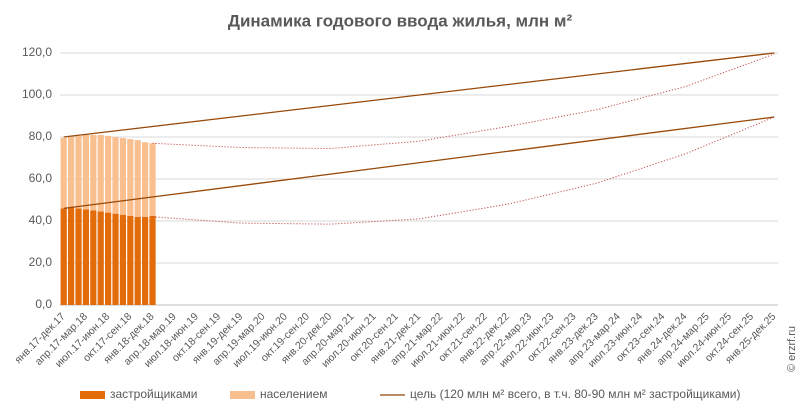 This screenshot has height=415, width=801. I want to click on watermark-text: © erzrf.ru, so click(792, 349).